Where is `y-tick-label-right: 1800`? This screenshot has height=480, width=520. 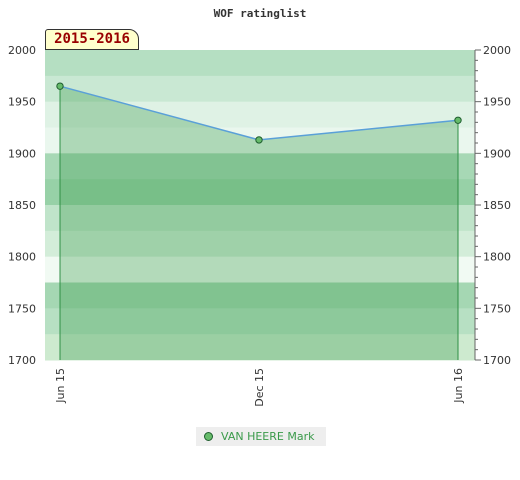 y-tick-label-right: 1800 is located at coordinates (497, 257).